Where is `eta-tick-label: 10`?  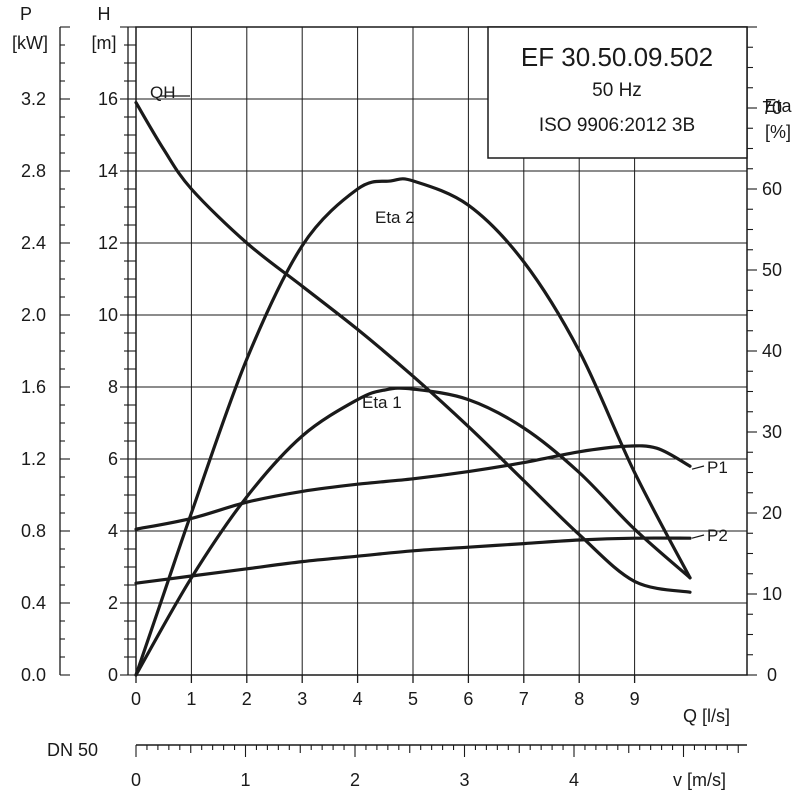 eta-tick-label: 10 is located at coordinates (772, 594).